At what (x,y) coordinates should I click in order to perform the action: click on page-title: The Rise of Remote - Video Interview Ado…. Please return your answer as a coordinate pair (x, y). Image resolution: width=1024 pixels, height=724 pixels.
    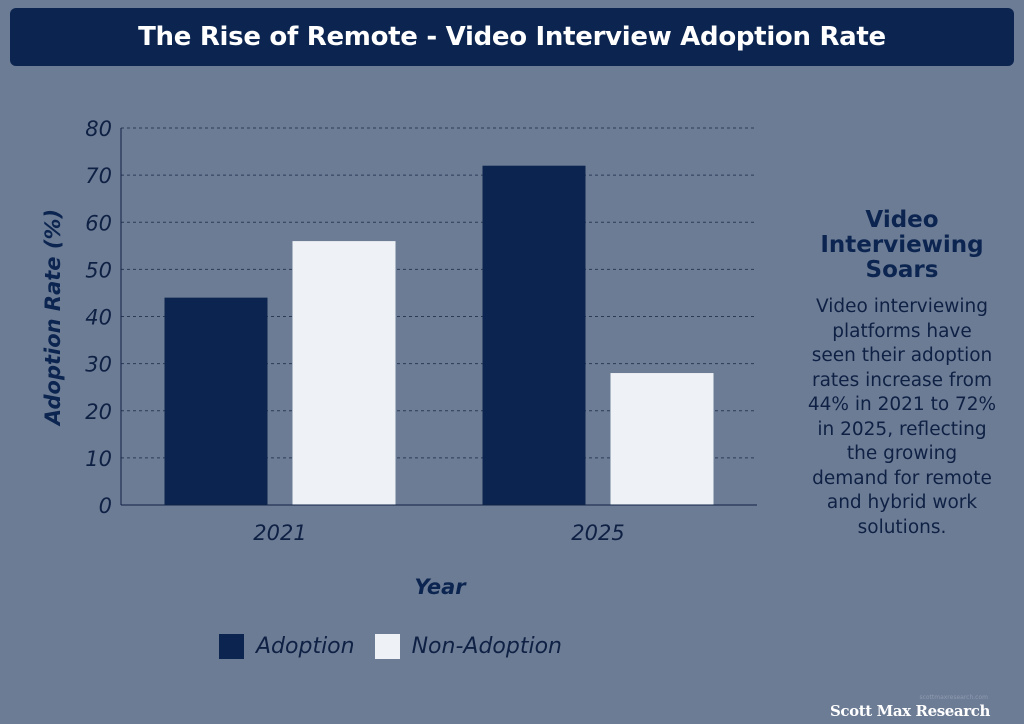
    Looking at the image, I should click on (512, 37).